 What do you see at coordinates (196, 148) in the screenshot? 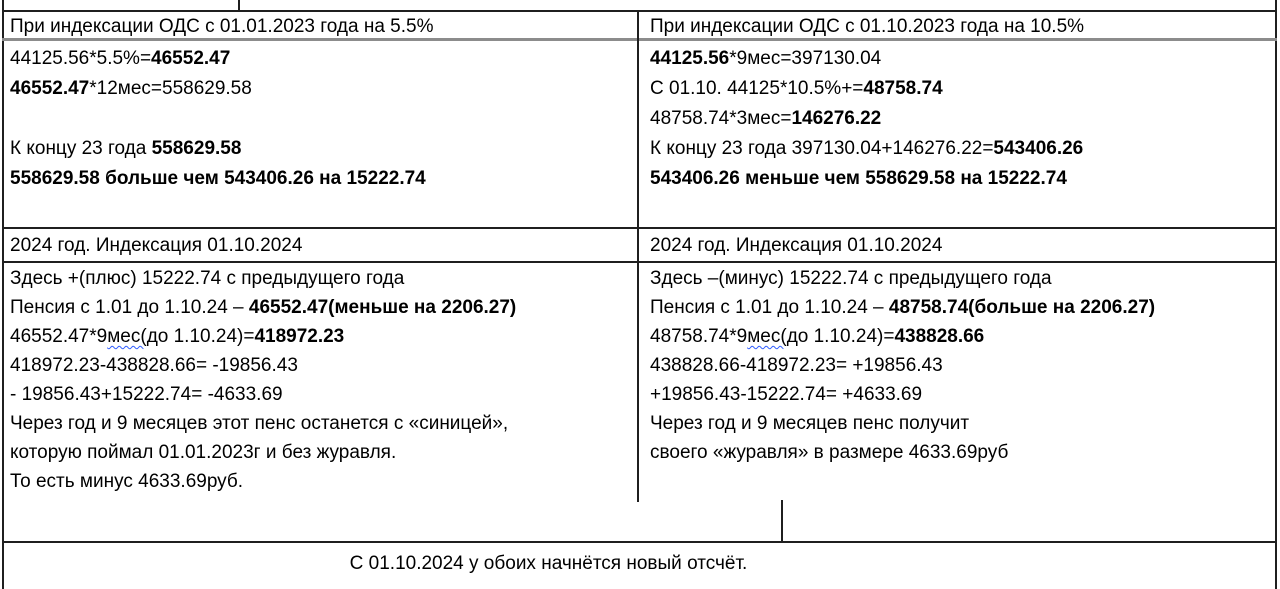
I see `bold-text-segment: 558629.58` at bounding box center [196, 148].